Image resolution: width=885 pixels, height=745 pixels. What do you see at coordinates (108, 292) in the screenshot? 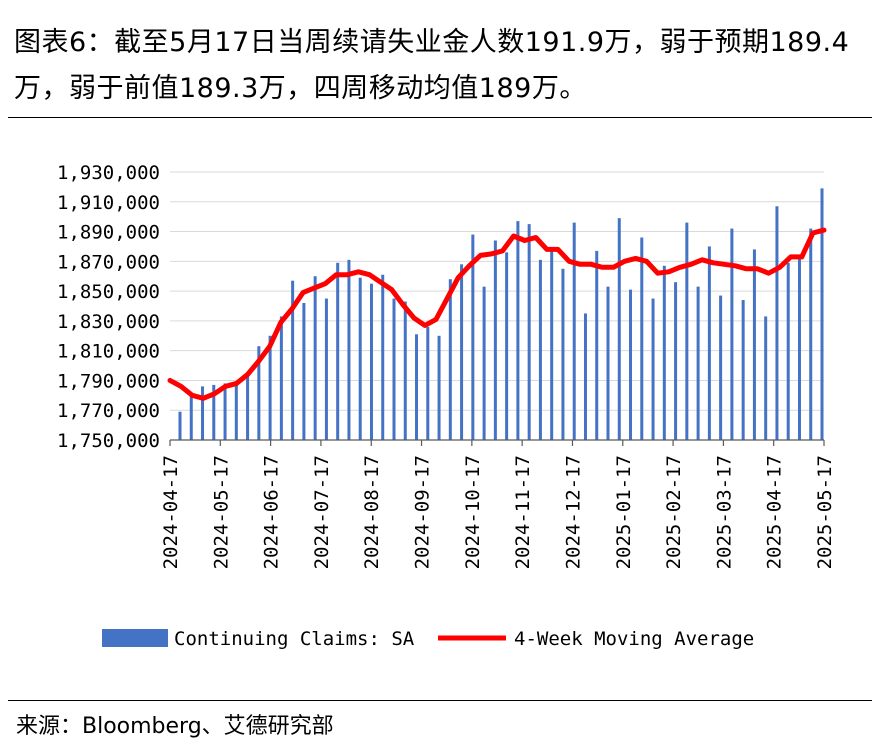
I see `y-tick-label: 1,850,000` at bounding box center [108, 292].